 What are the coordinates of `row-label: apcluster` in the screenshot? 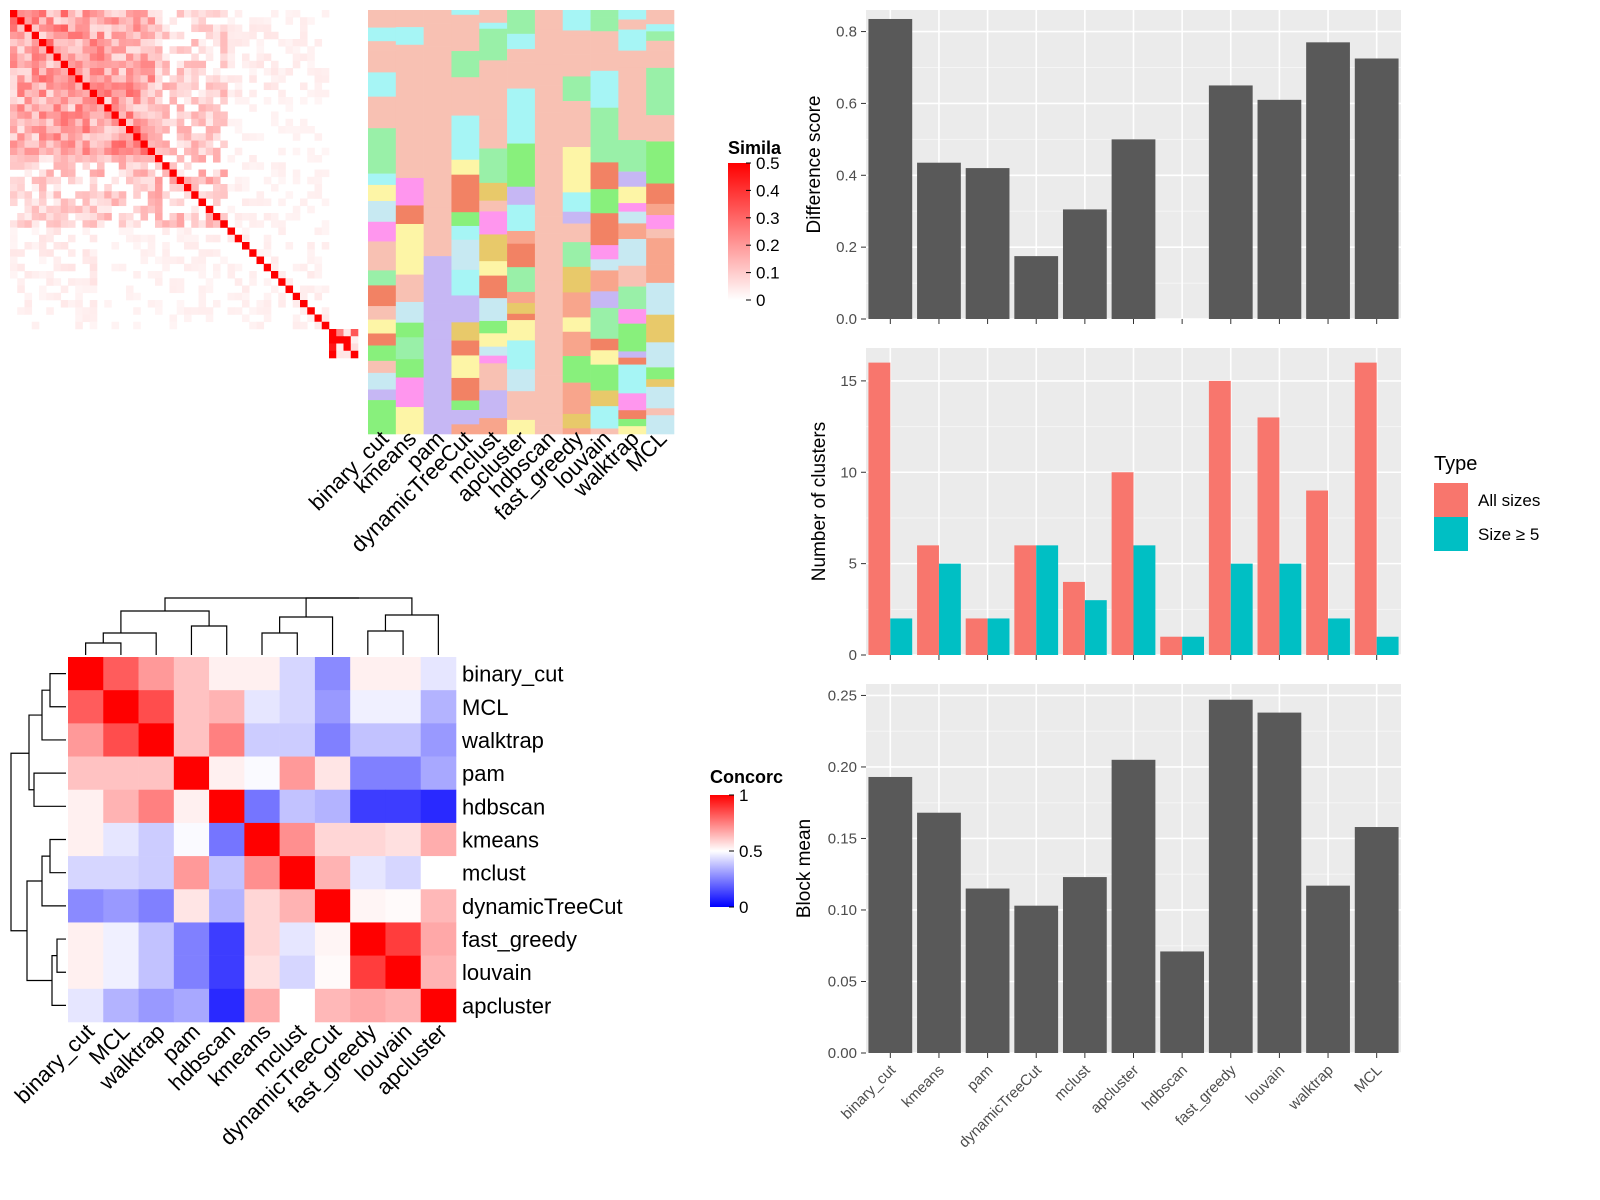 It's located at (506, 1005).